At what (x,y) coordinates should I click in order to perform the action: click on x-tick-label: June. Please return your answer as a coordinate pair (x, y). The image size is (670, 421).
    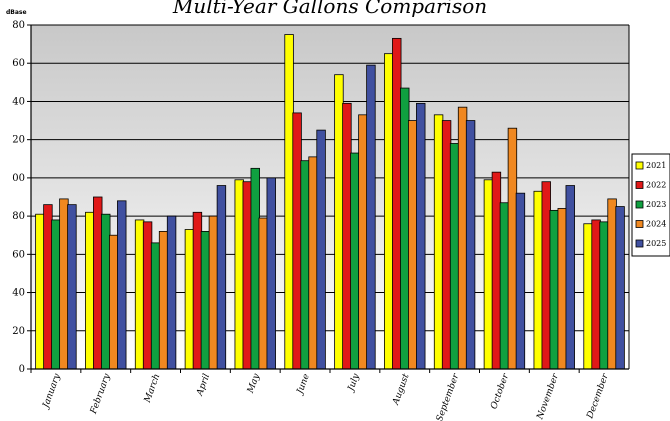
    Looking at the image, I should click on (303, 385).